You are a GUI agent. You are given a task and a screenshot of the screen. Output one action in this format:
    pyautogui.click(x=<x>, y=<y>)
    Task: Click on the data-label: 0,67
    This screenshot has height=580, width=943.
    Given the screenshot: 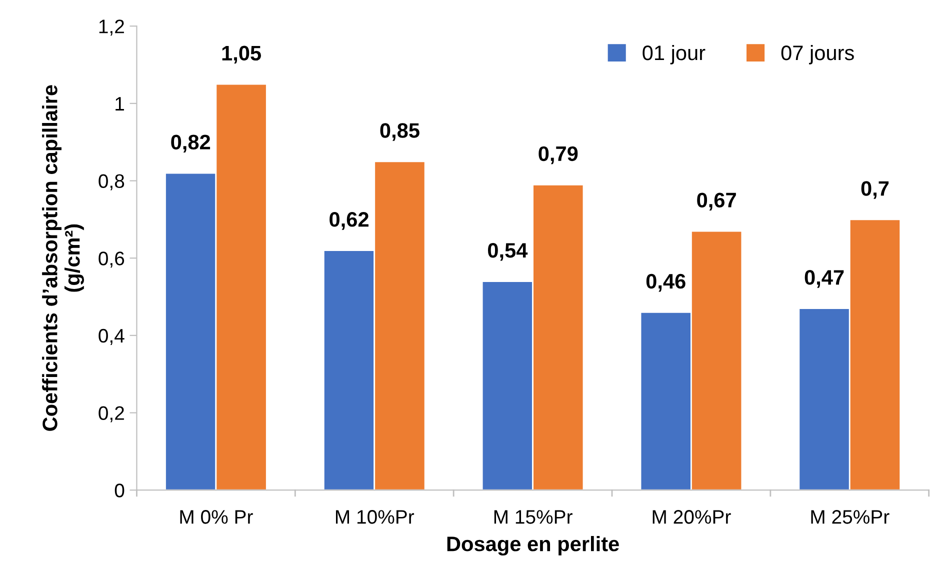 What is the action you would take?
    pyautogui.click(x=716, y=201)
    